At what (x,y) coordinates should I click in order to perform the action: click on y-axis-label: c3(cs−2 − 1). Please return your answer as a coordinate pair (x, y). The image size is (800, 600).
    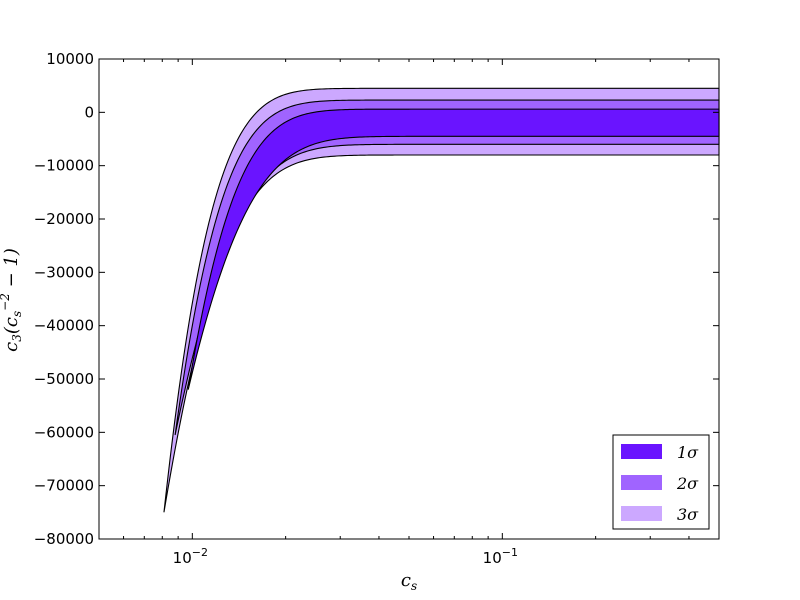
    Looking at the image, I should click on (12, 300).